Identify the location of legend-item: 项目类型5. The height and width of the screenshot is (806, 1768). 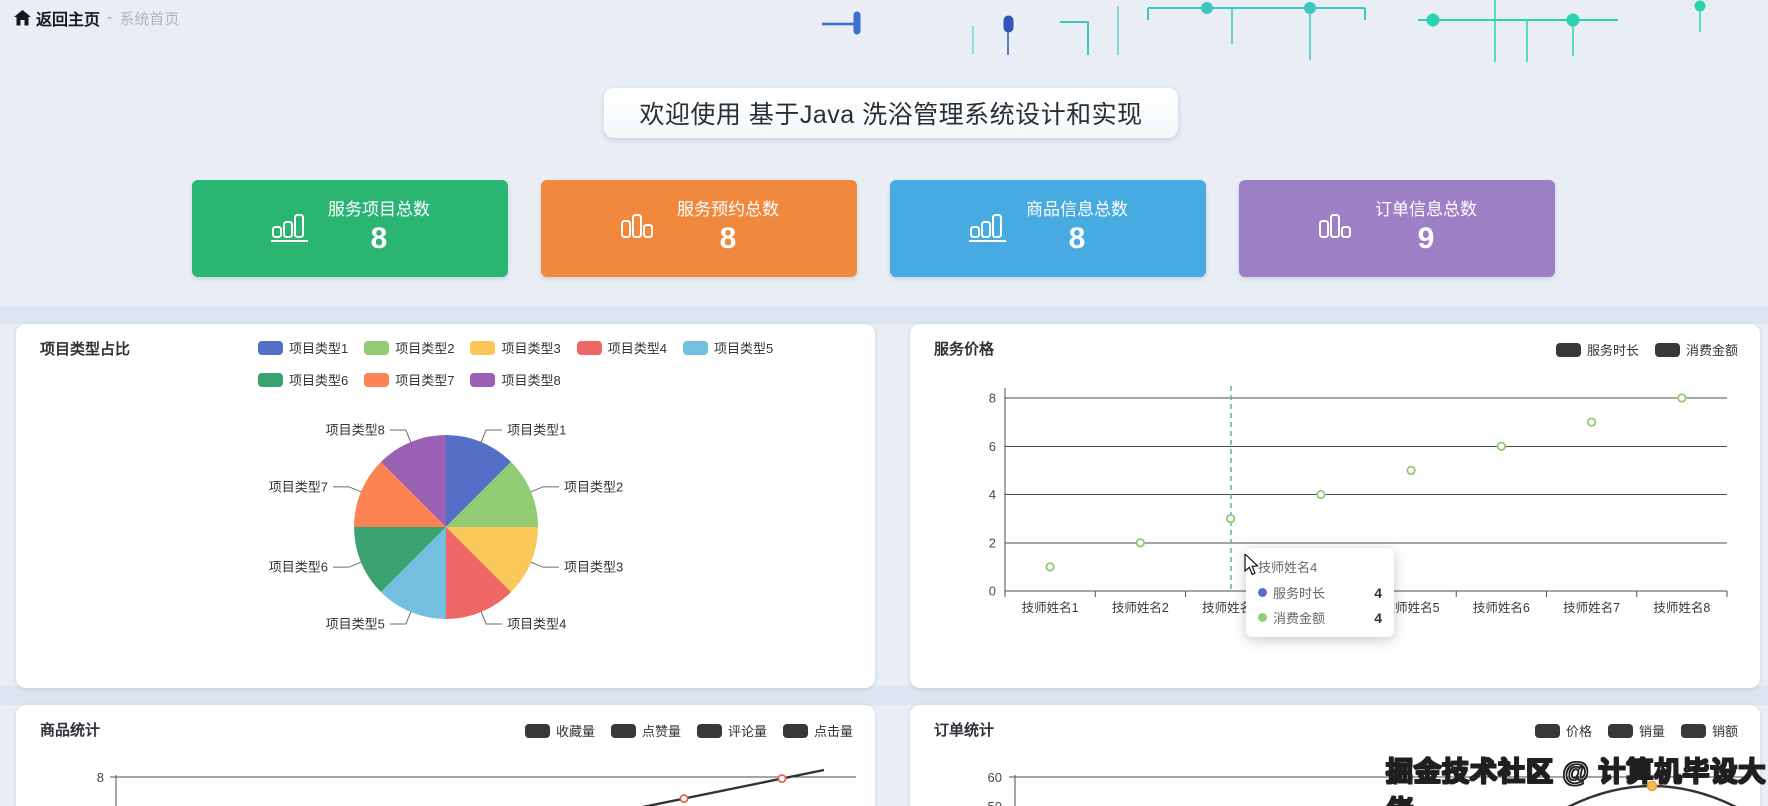
(727, 347).